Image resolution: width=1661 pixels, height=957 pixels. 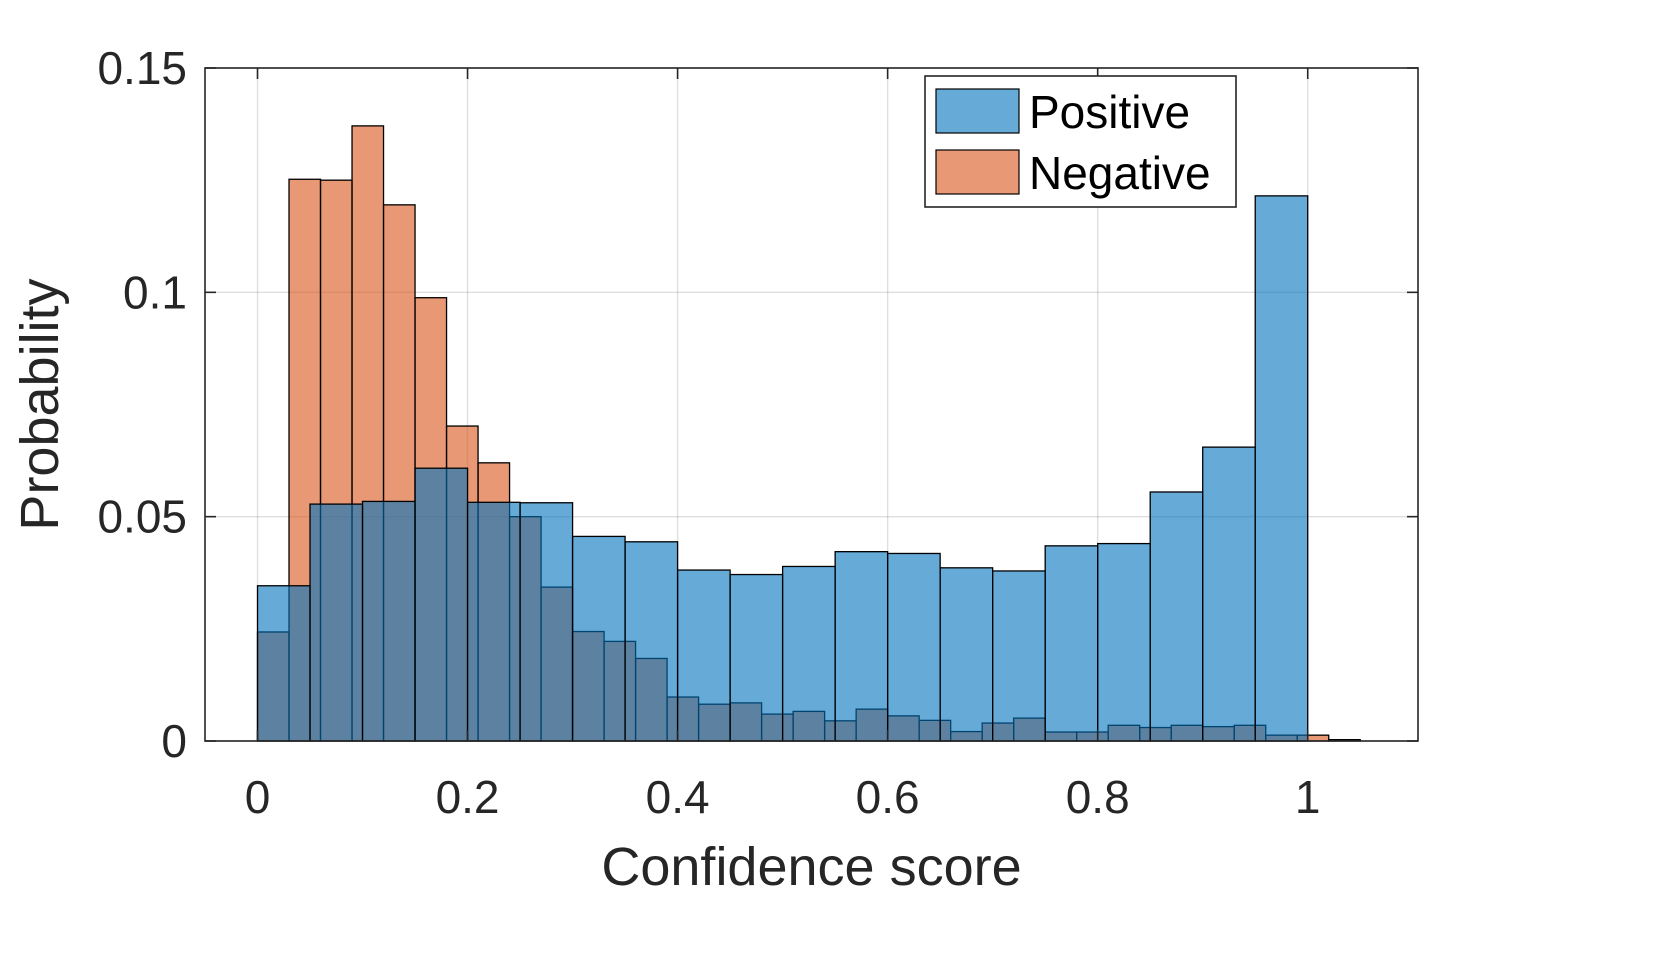 What do you see at coordinates (174, 741) in the screenshot?
I see `y-tick-label-0: 0` at bounding box center [174, 741].